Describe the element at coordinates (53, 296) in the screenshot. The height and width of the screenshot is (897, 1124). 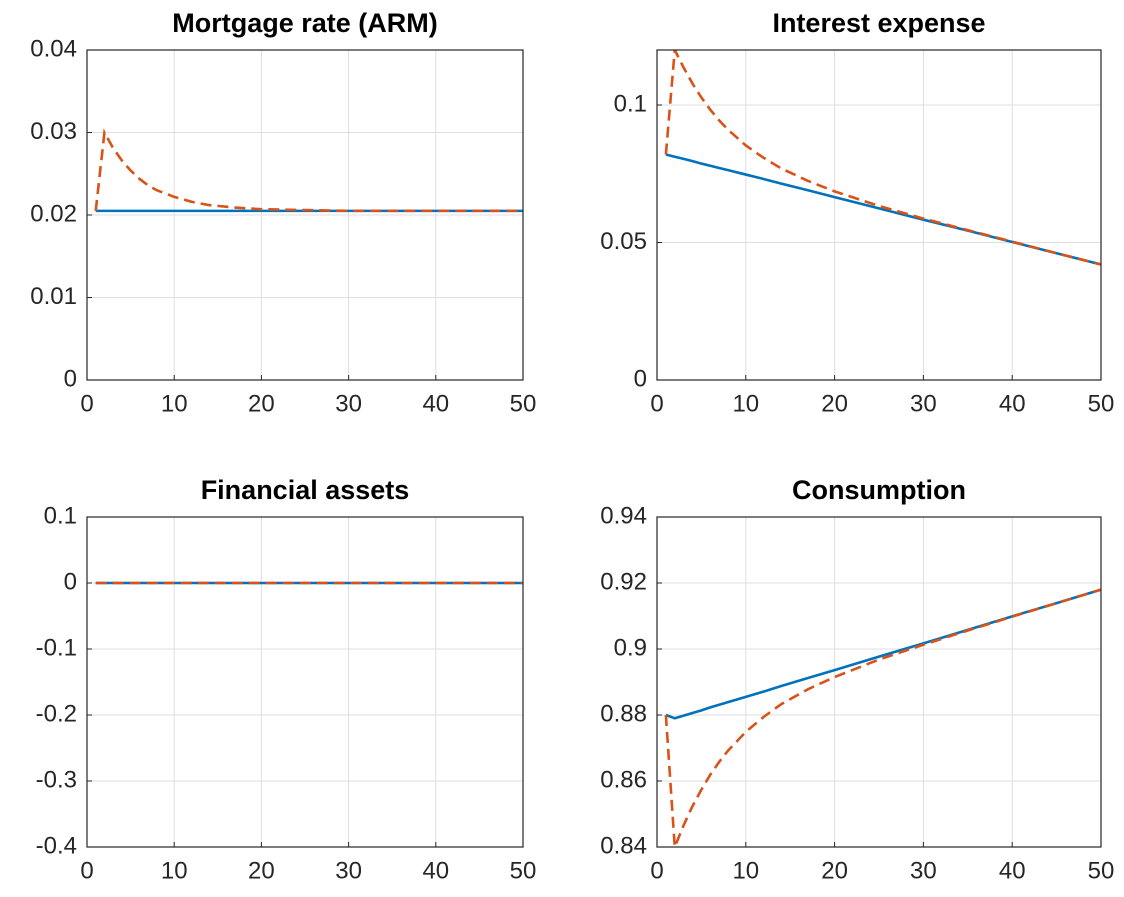
I see `y-tick-label: 0.01` at that location.